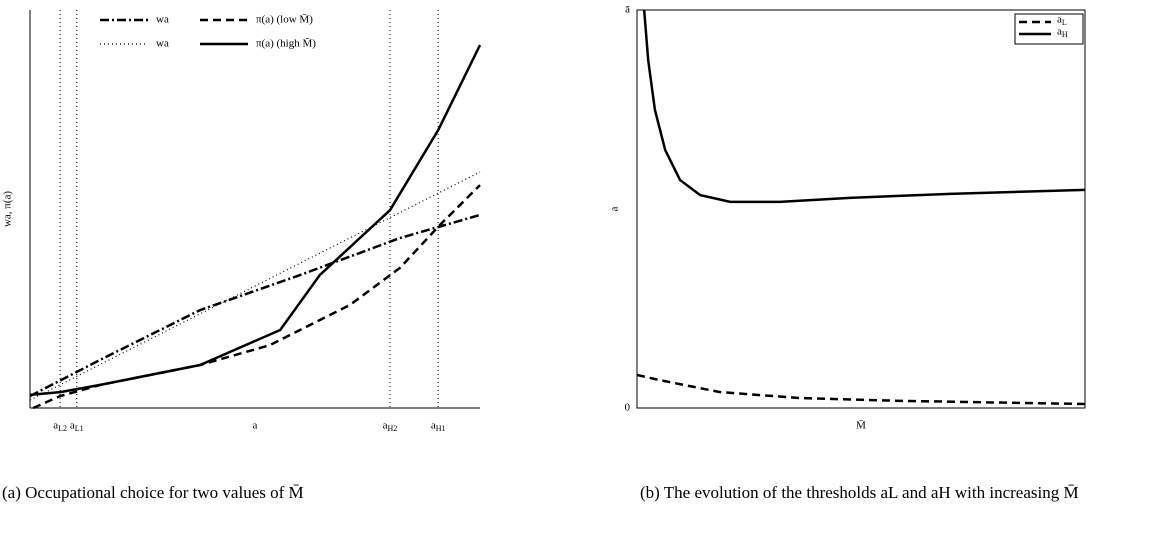  Describe the element at coordinates (60, 426) in the screenshot. I see `x-tick-label: aL2` at that location.